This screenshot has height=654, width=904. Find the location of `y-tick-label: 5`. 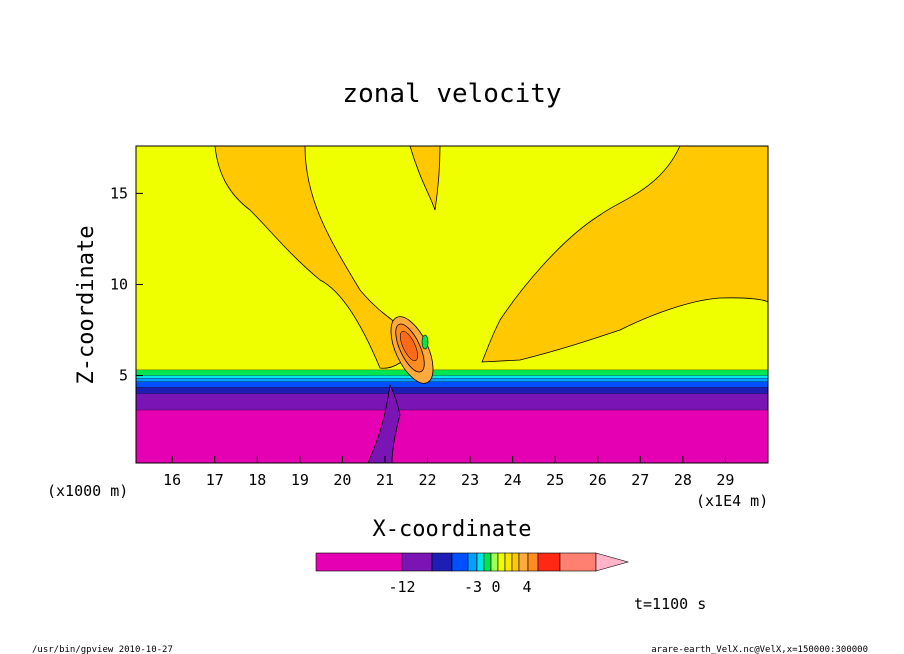

y-tick-label: 5 is located at coordinates (123, 376).